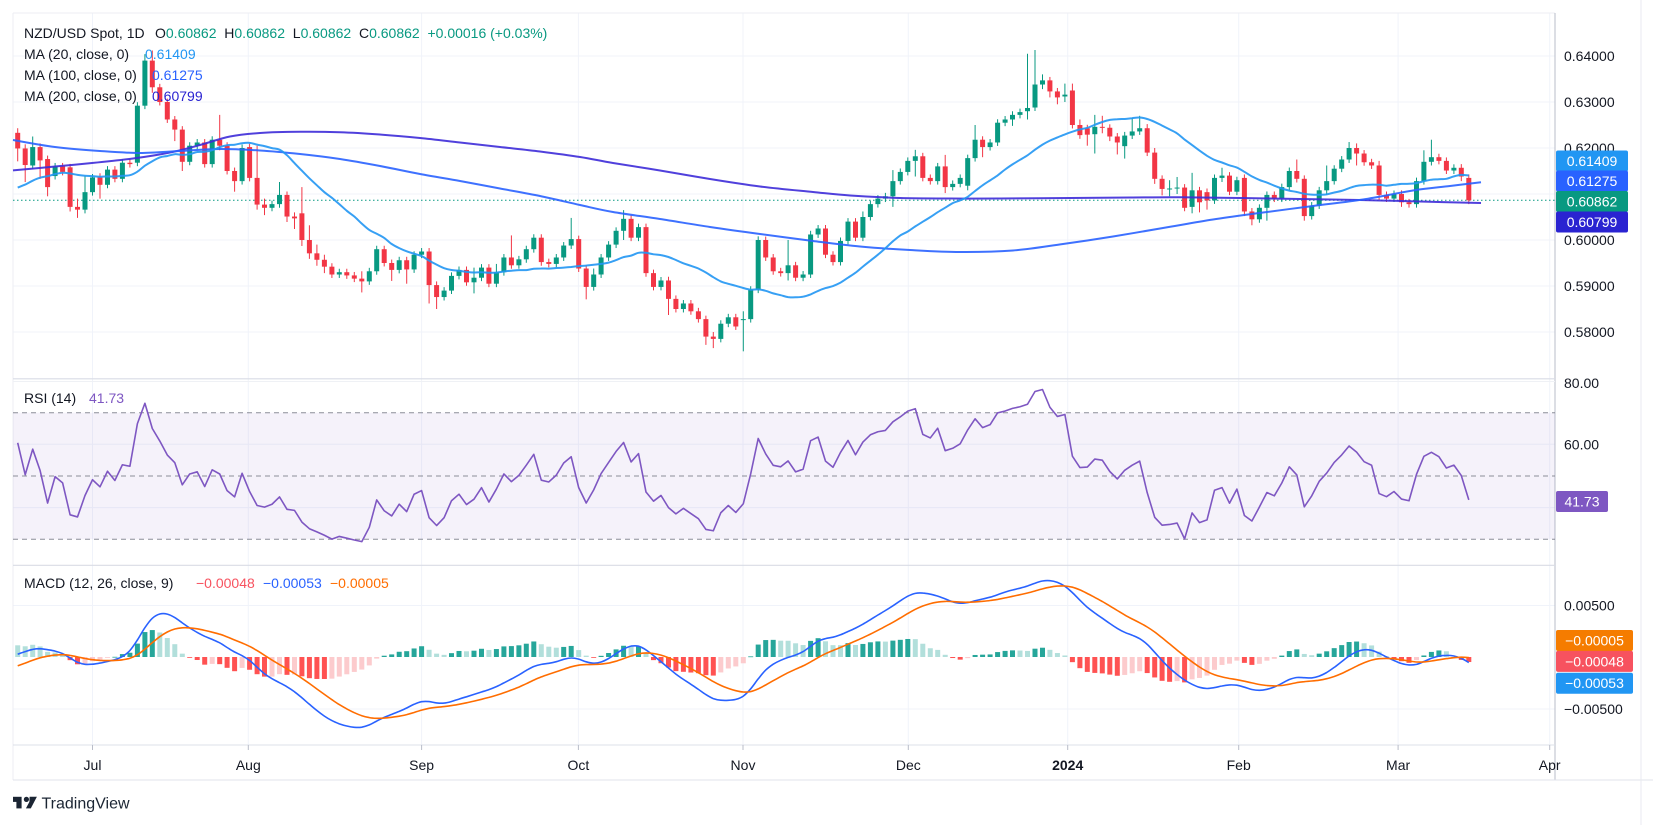 This screenshot has height=830, width=1653. I want to click on svg-text: Oct, so click(579, 765).